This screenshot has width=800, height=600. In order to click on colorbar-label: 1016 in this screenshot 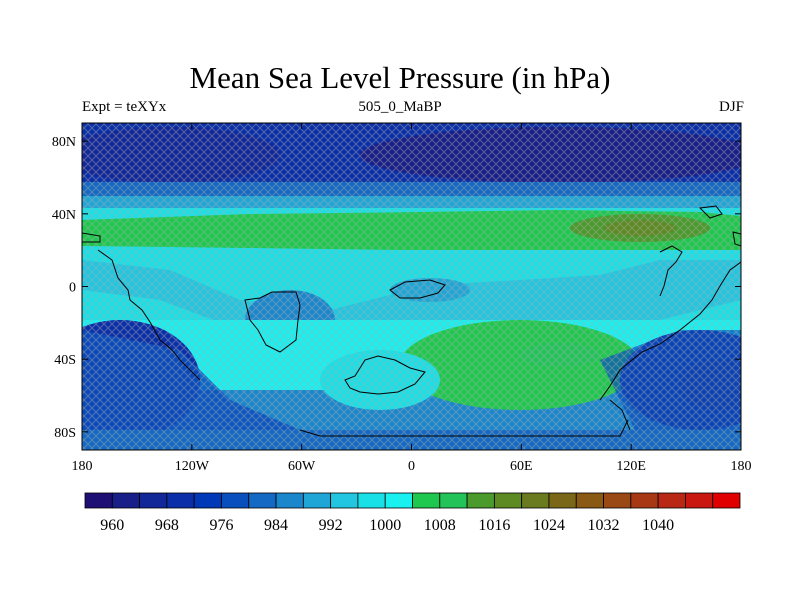, I will do `click(494, 525)`.